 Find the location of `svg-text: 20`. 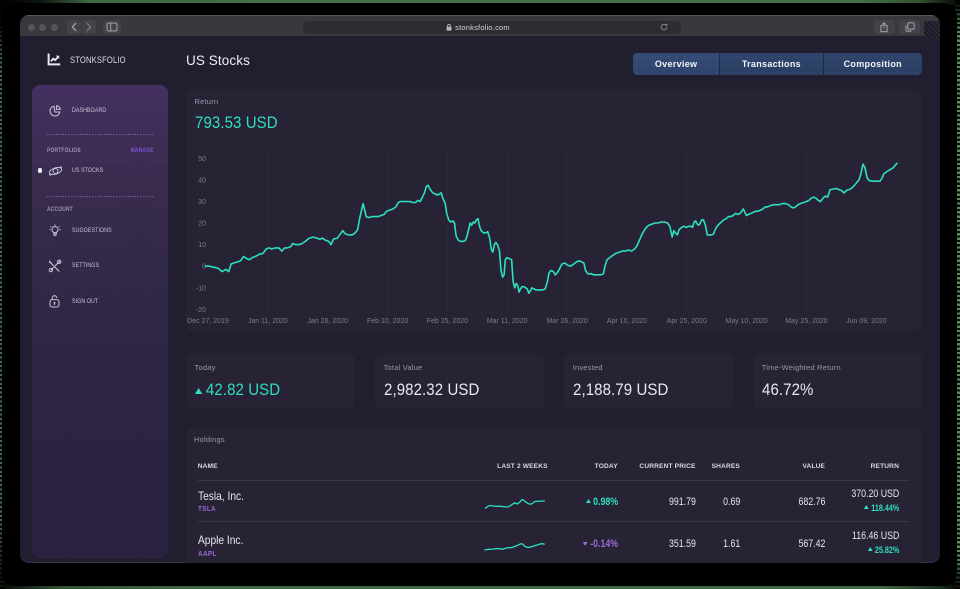

svg-text: 20 is located at coordinates (202, 223).